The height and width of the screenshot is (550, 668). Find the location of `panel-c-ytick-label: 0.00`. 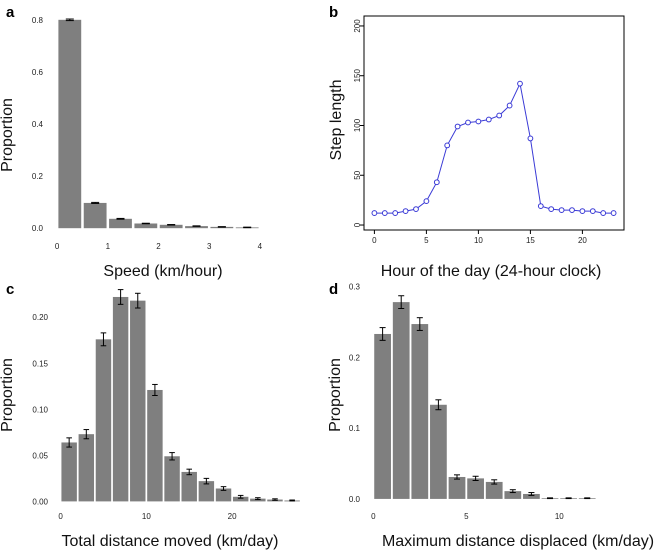

panel-c-ytick-label: 0.00 is located at coordinates (40, 501).